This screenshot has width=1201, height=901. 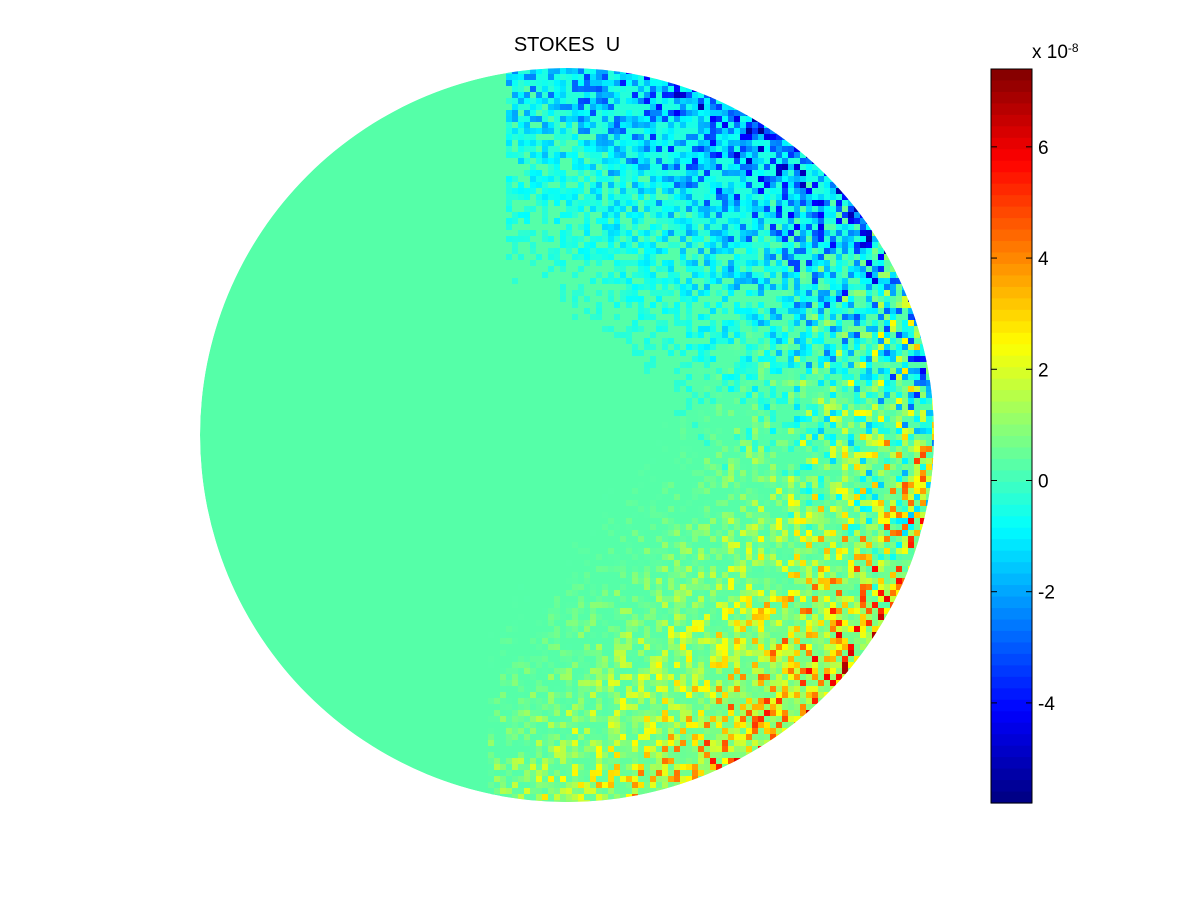 I want to click on colorbar-segment, so click(x=1011, y=361).